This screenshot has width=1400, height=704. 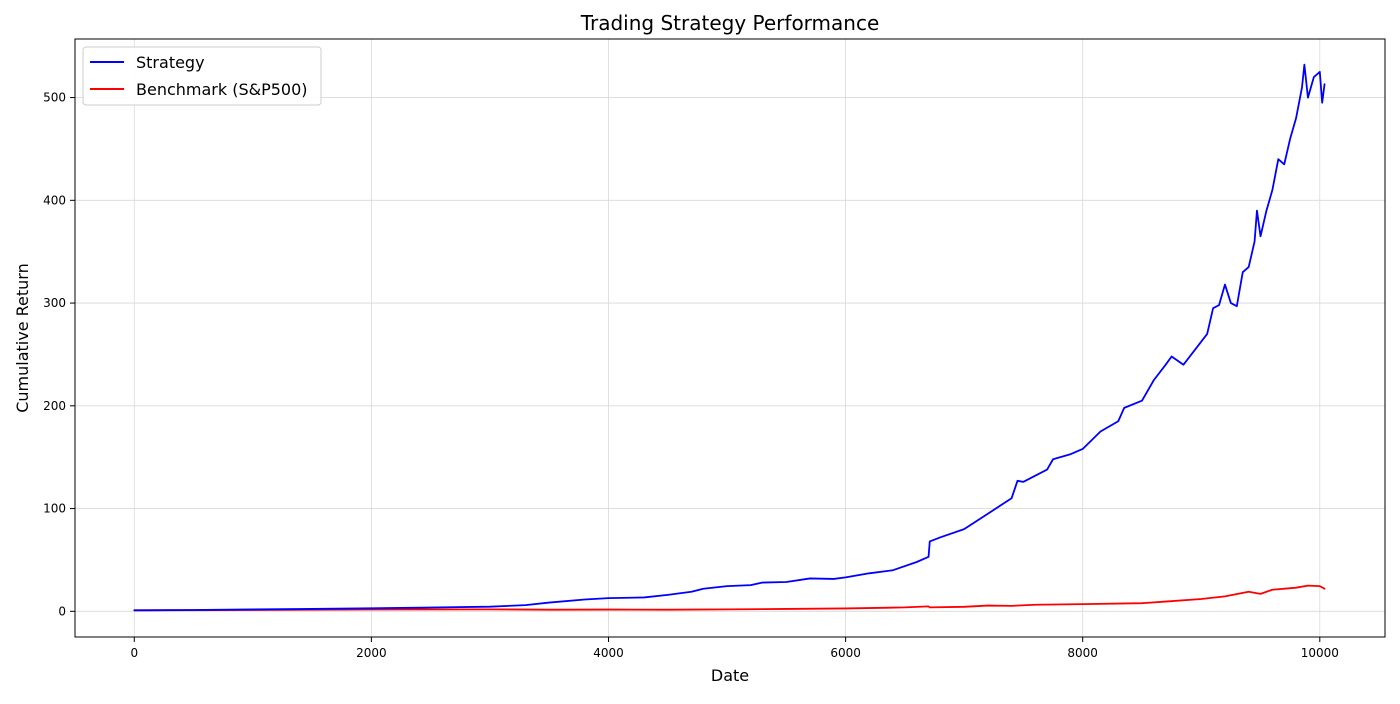 I want to click on y-tick-label: 200, so click(x=54, y=406).